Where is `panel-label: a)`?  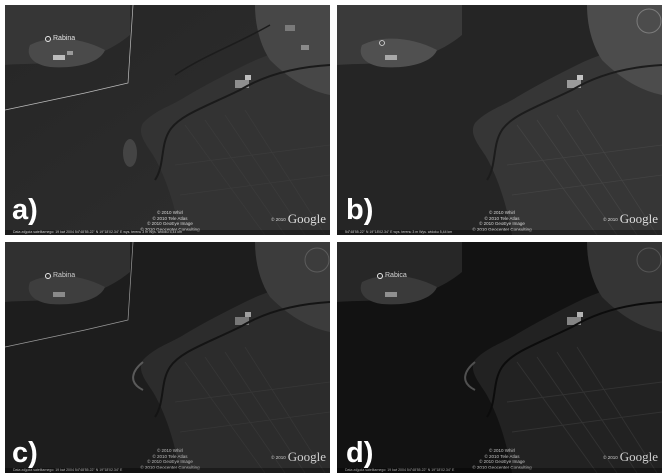 panel-label: a) is located at coordinates (25, 210).